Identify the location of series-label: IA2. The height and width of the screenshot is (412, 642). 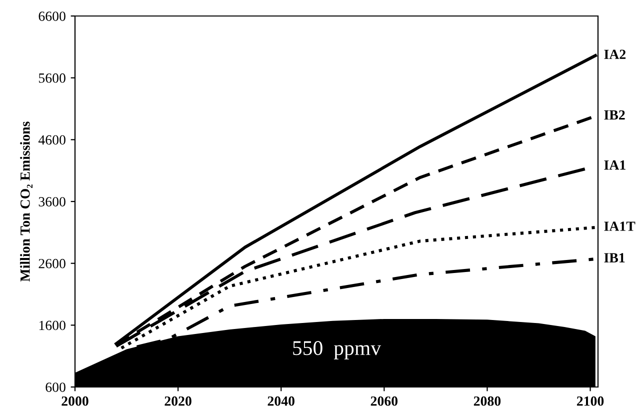
(615, 54).